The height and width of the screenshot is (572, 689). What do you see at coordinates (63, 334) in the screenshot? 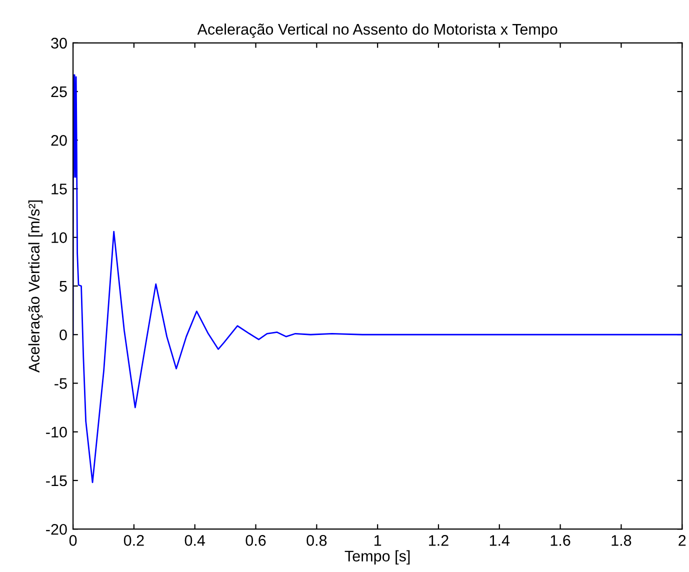
I see `y-tick-label: 0` at bounding box center [63, 334].